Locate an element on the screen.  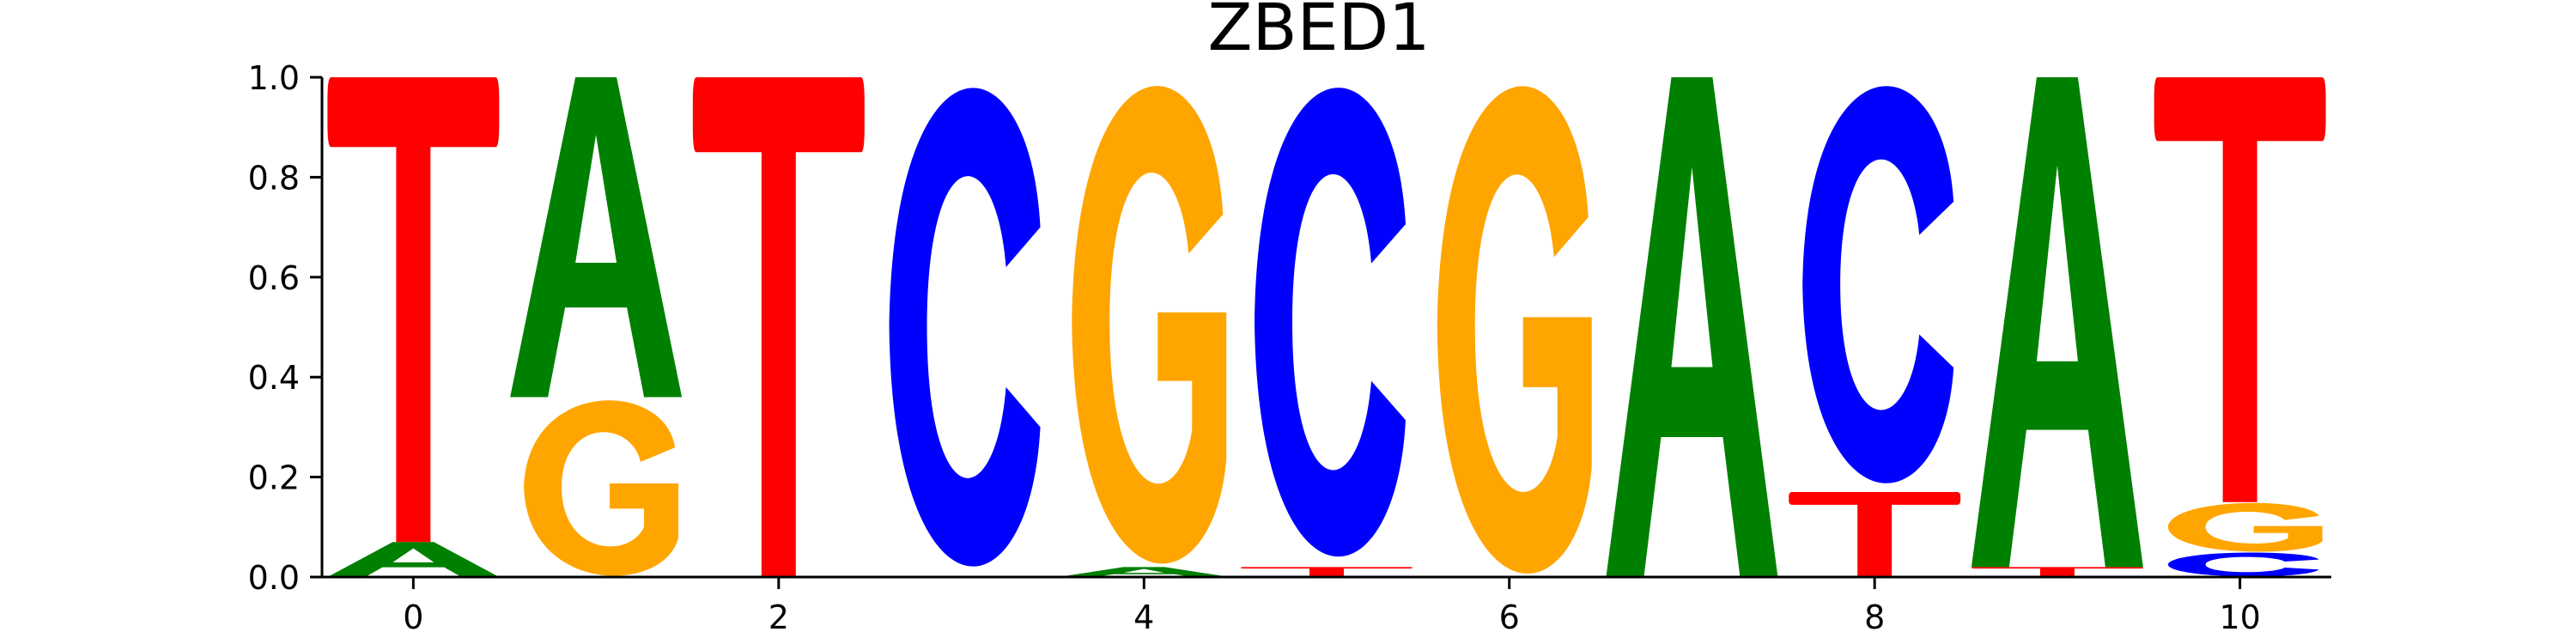
x-tick-label: 10 is located at coordinates (2239, 617).